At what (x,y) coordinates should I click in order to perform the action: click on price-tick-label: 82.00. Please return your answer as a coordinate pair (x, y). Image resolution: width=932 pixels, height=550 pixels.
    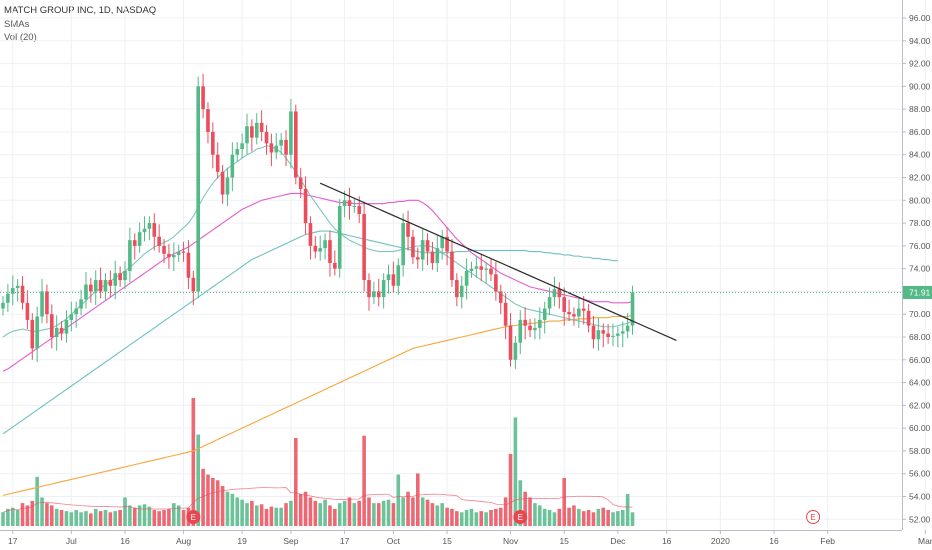
    Looking at the image, I should click on (920, 178).